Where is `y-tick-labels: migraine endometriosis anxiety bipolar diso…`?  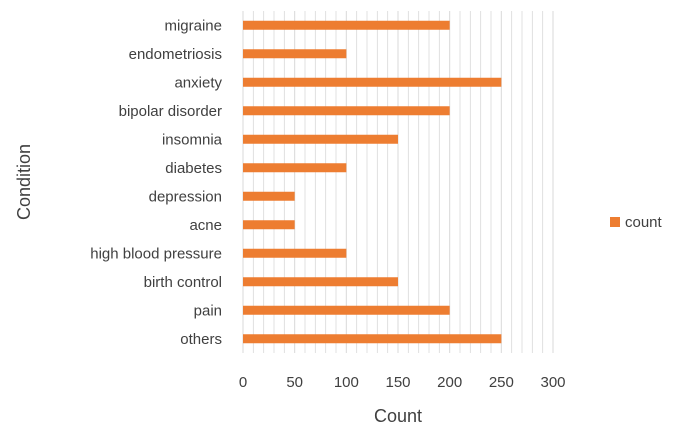 y-tick-labels: migraine endometriosis anxiety bipolar diso… is located at coordinates (156, 182).